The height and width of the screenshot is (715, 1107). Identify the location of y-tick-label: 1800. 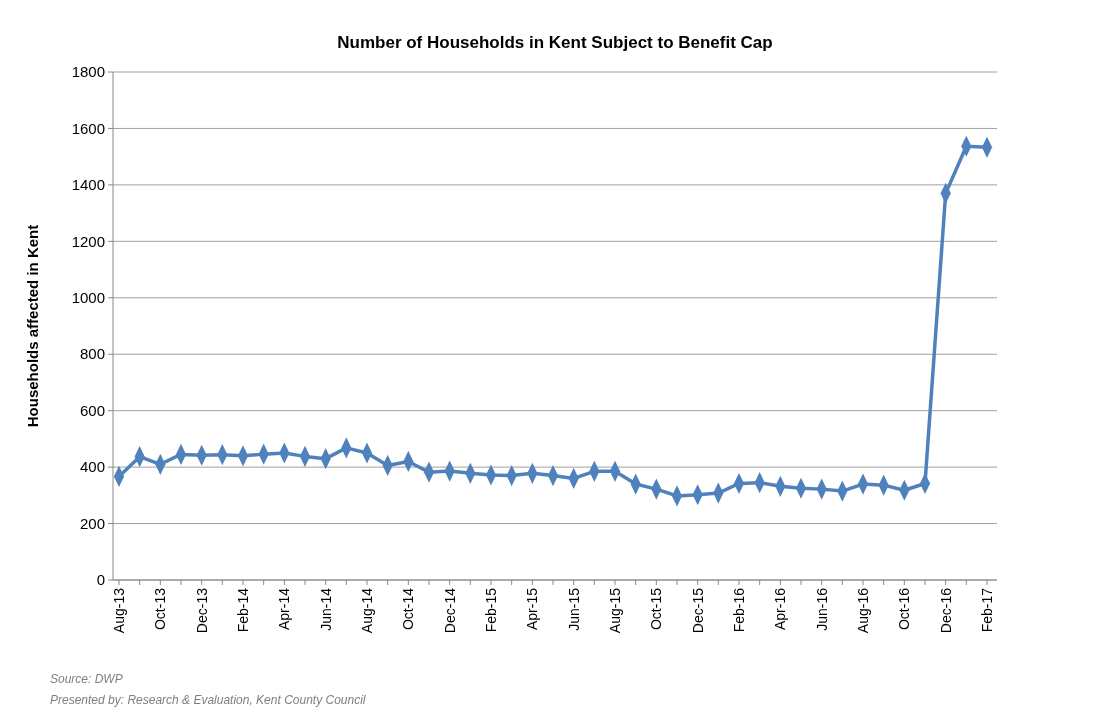
(88, 72).